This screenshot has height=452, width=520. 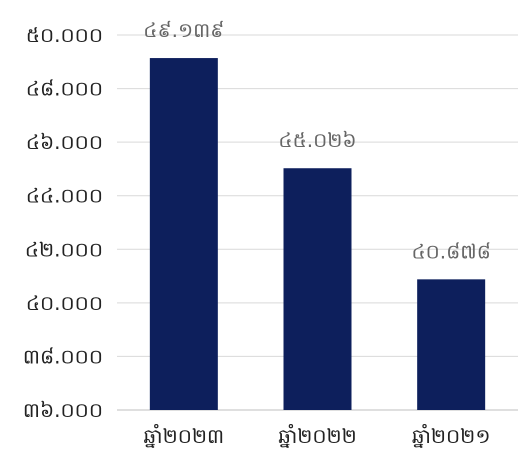 I want to click on y-tick-label: ៥០.០០០, so click(x=64, y=35).